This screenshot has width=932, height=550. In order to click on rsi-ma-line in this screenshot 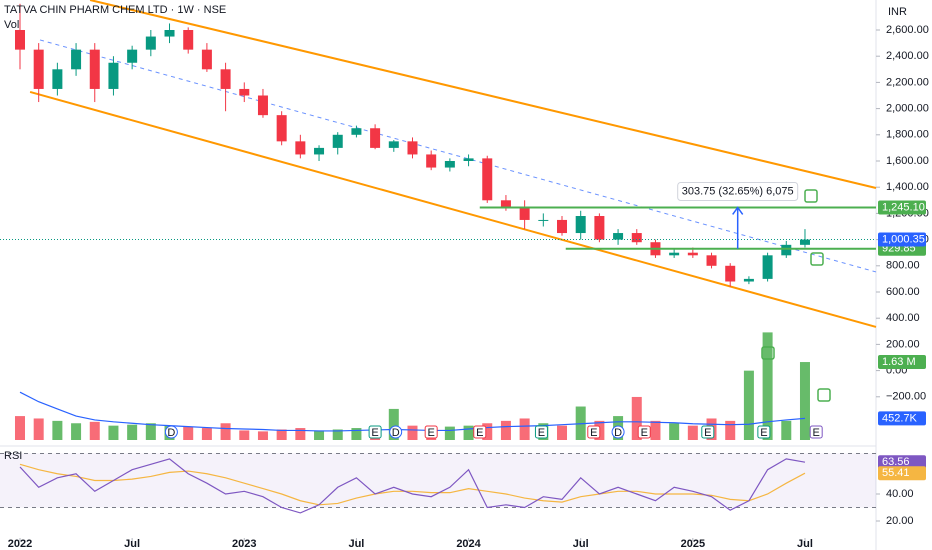, I will do `click(412, 484)`.